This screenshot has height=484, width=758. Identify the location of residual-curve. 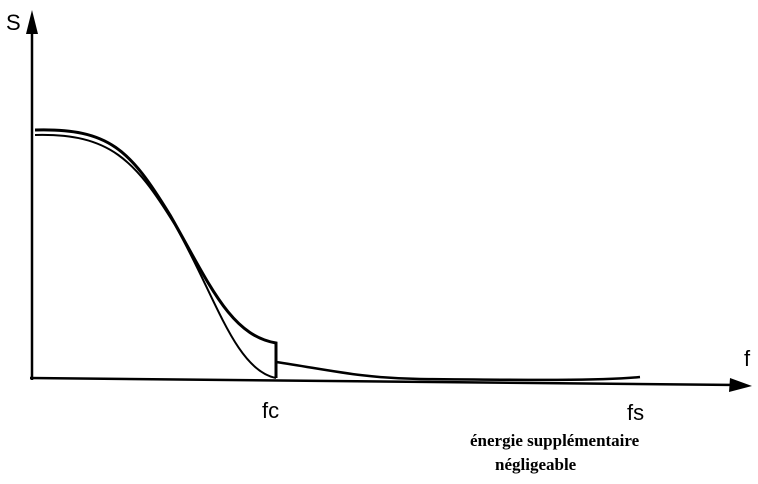
(458, 371).